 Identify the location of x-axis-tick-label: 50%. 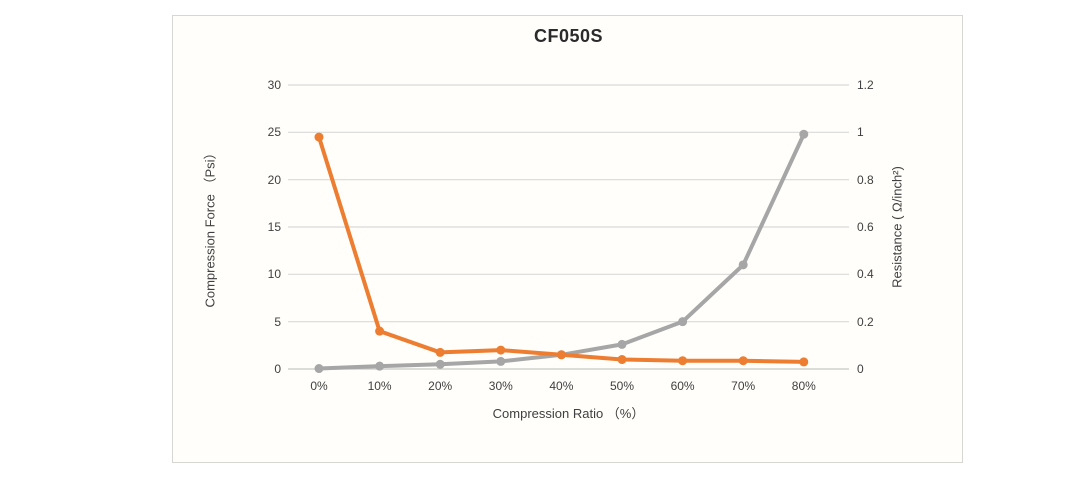
(622, 386).